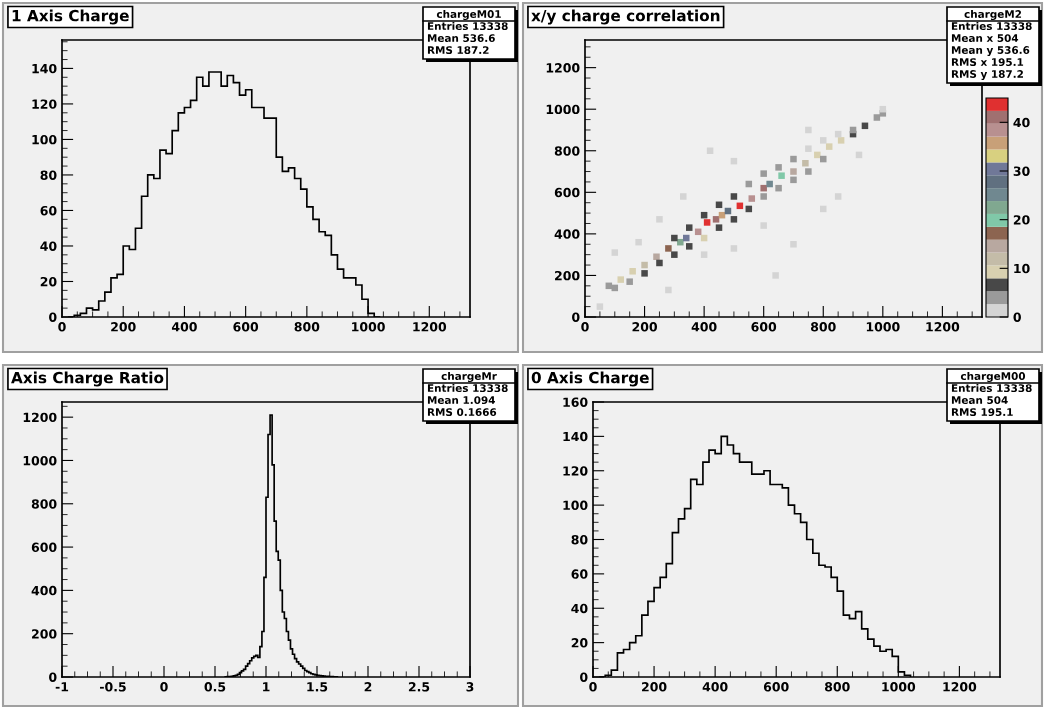 This screenshot has width=1045, height=712. Describe the element at coordinates (575, 402) in the screenshot. I see `y-tick-label: 160` at that location.